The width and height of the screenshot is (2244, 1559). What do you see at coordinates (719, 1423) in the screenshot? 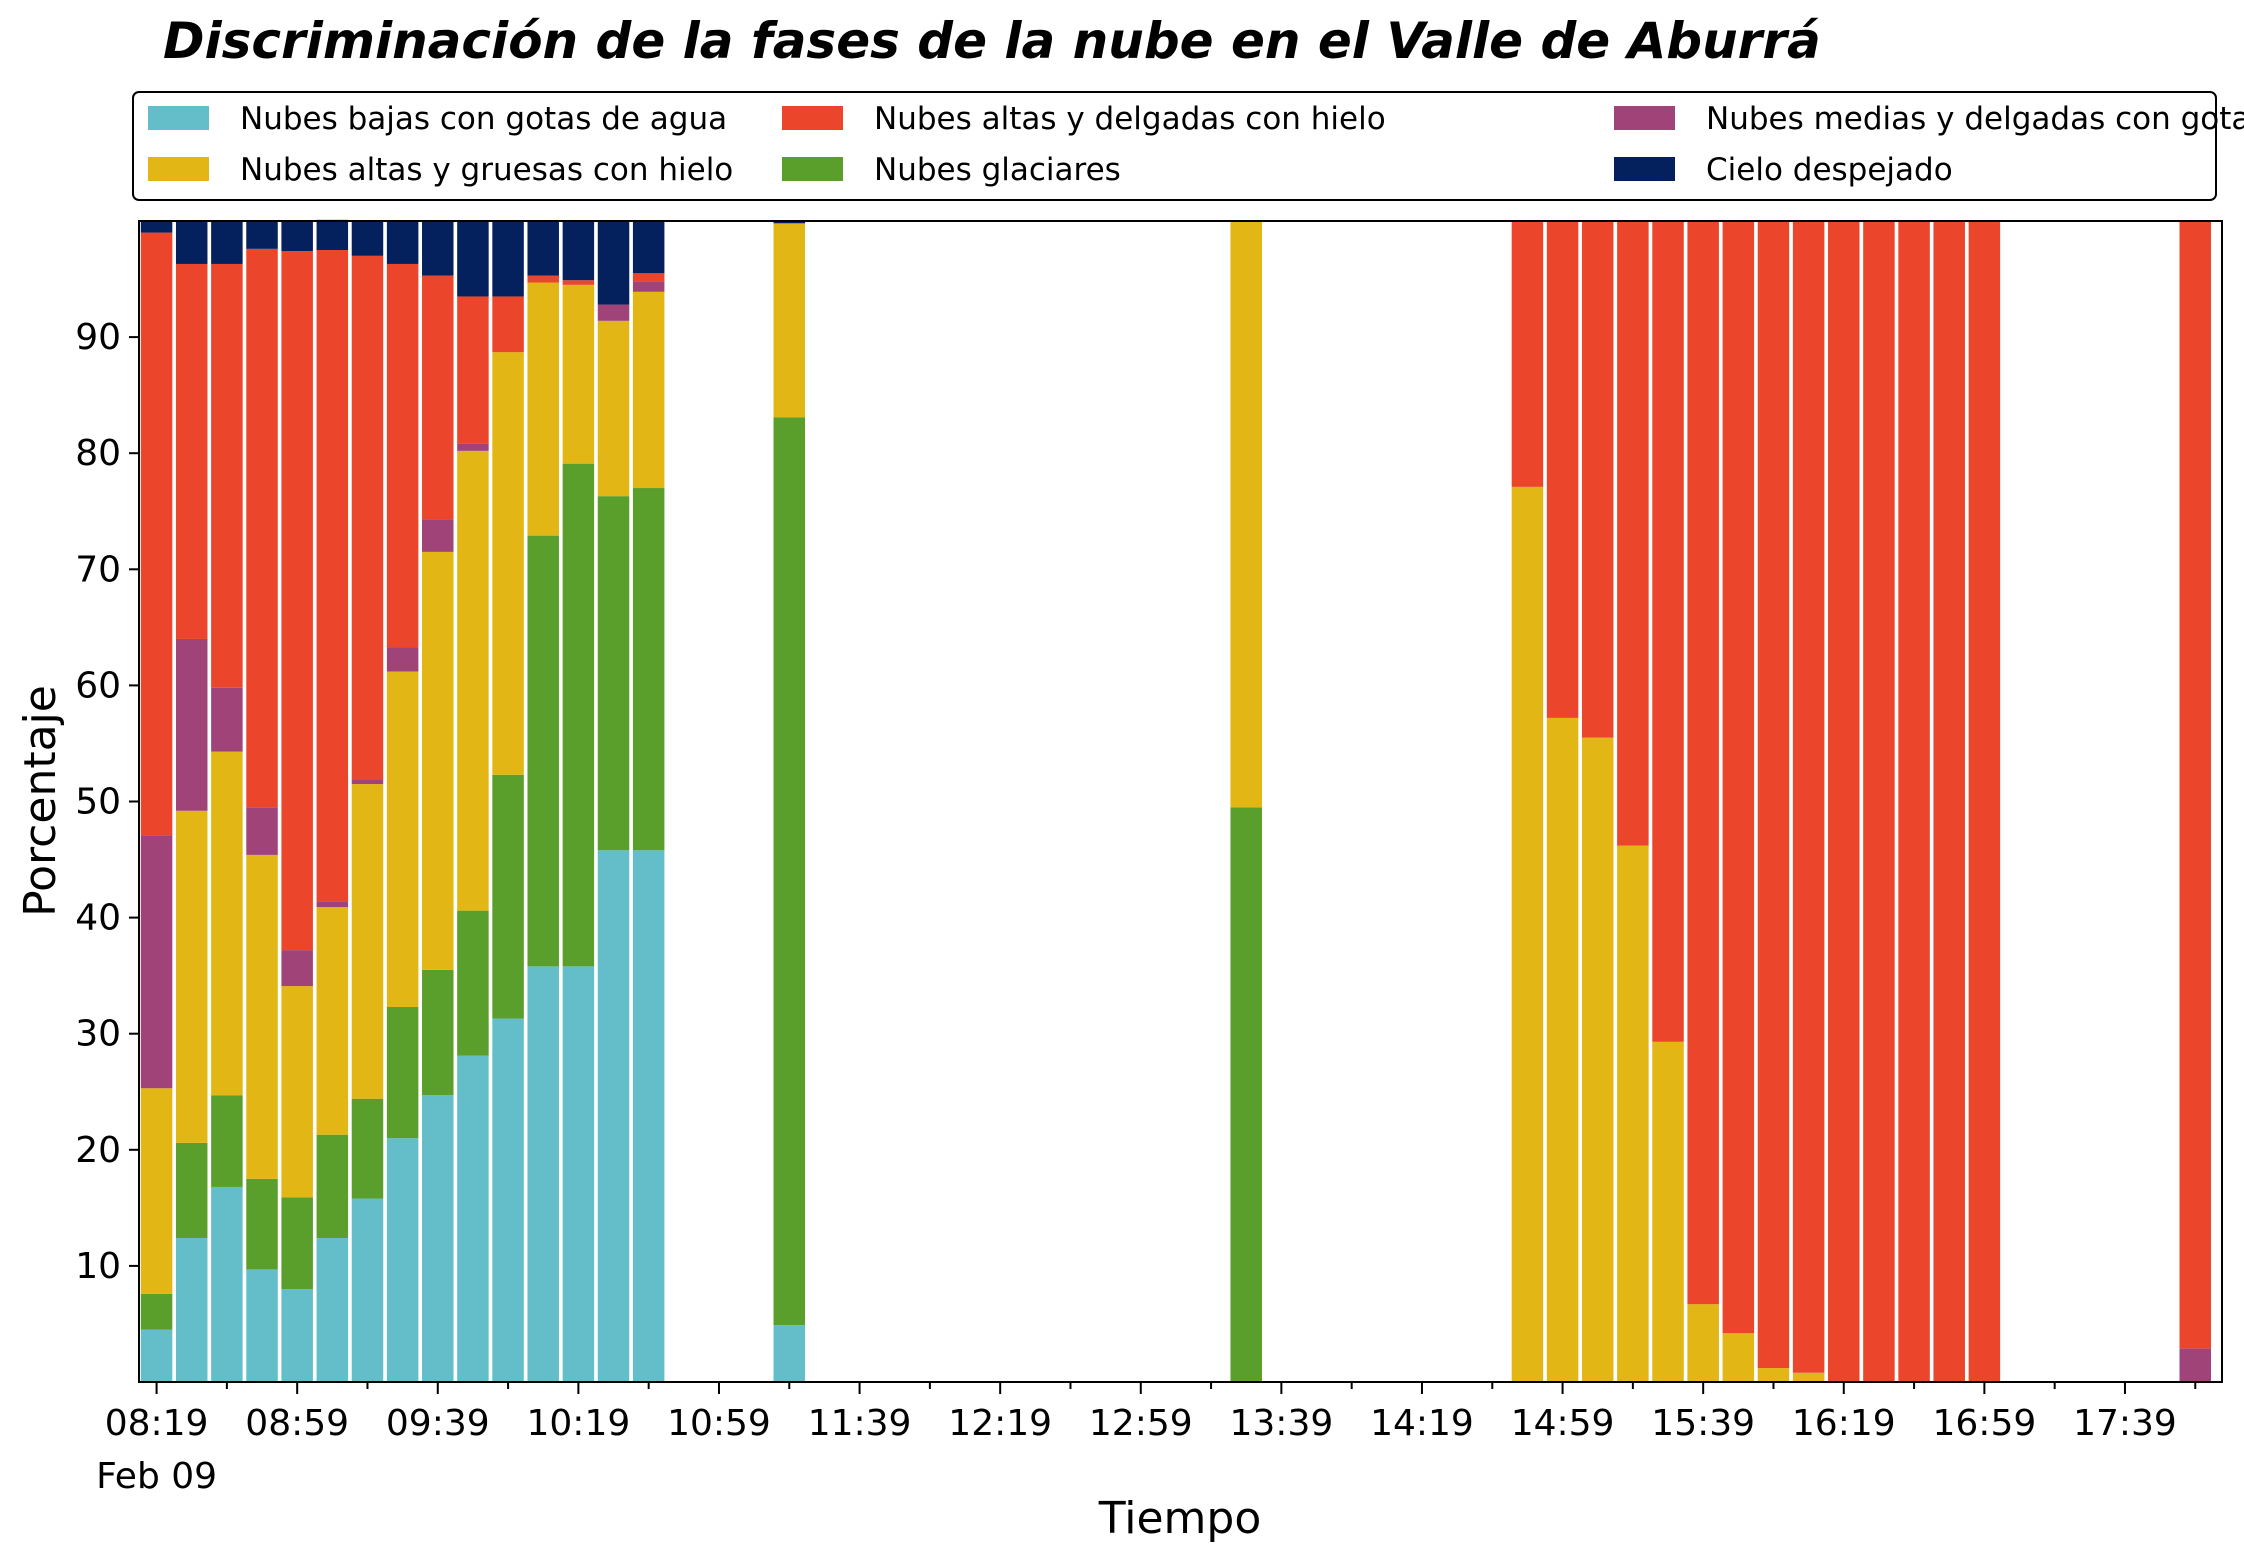
I see `x-tick-label: 10:59` at bounding box center [719, 1423].